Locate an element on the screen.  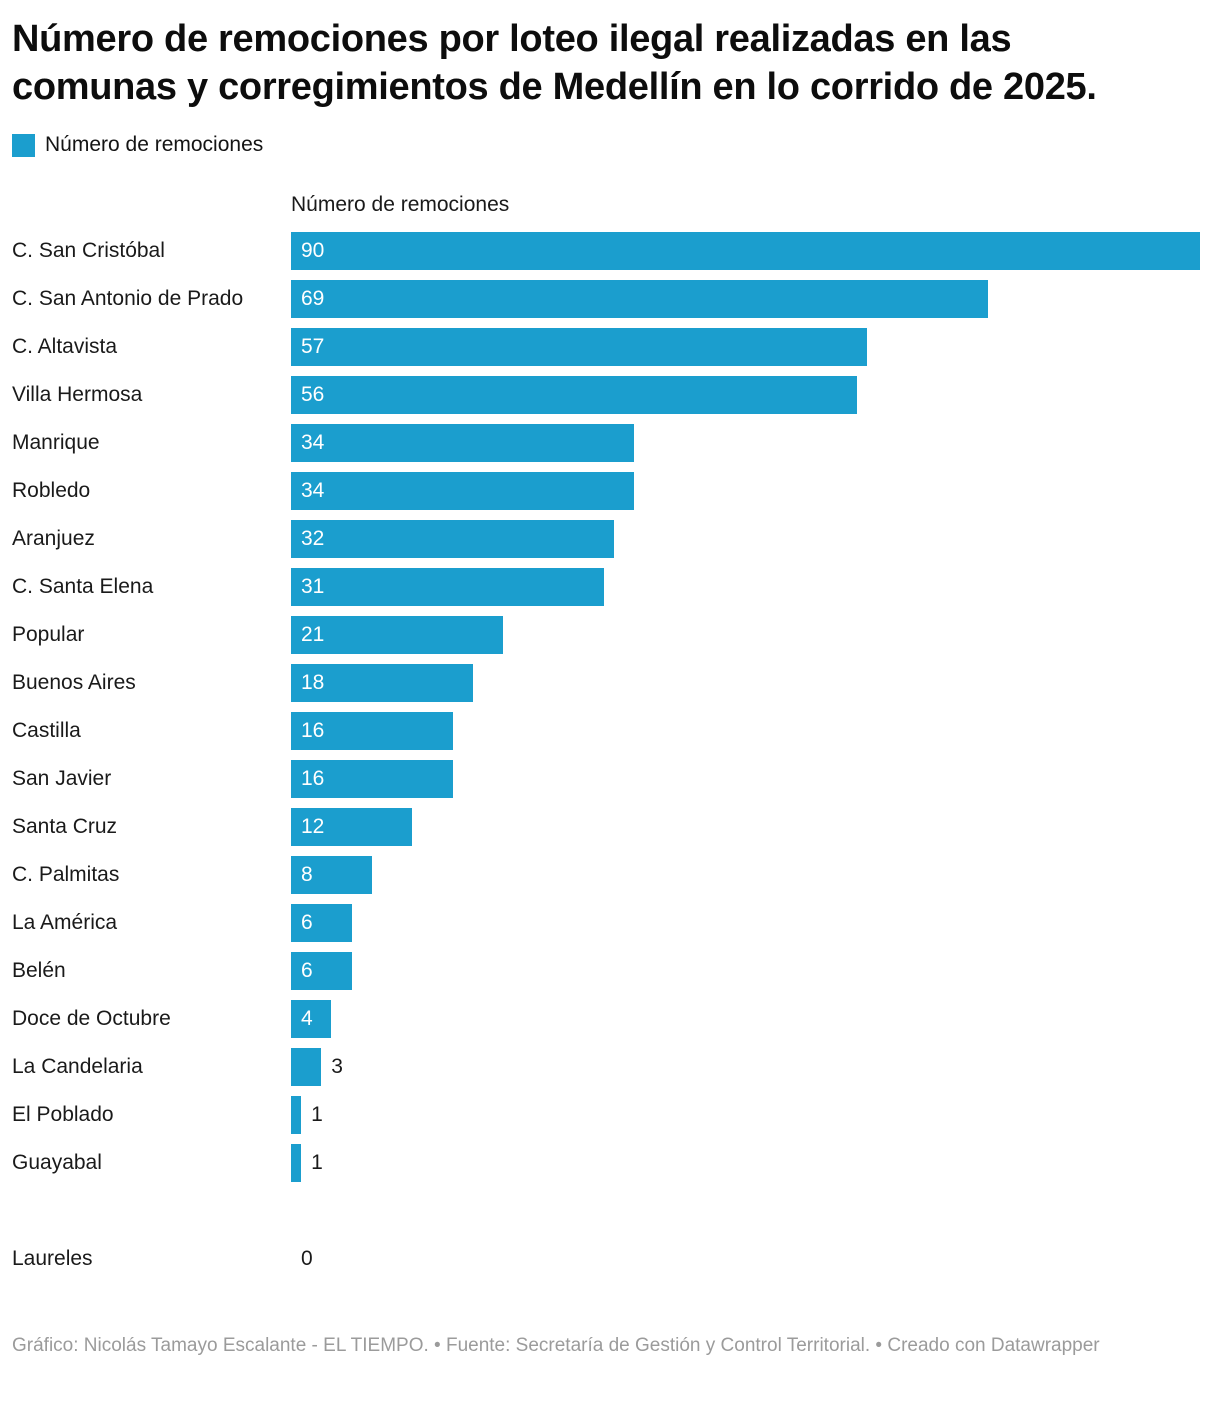
value-label: 4 is located at coordinates (307, 1018).